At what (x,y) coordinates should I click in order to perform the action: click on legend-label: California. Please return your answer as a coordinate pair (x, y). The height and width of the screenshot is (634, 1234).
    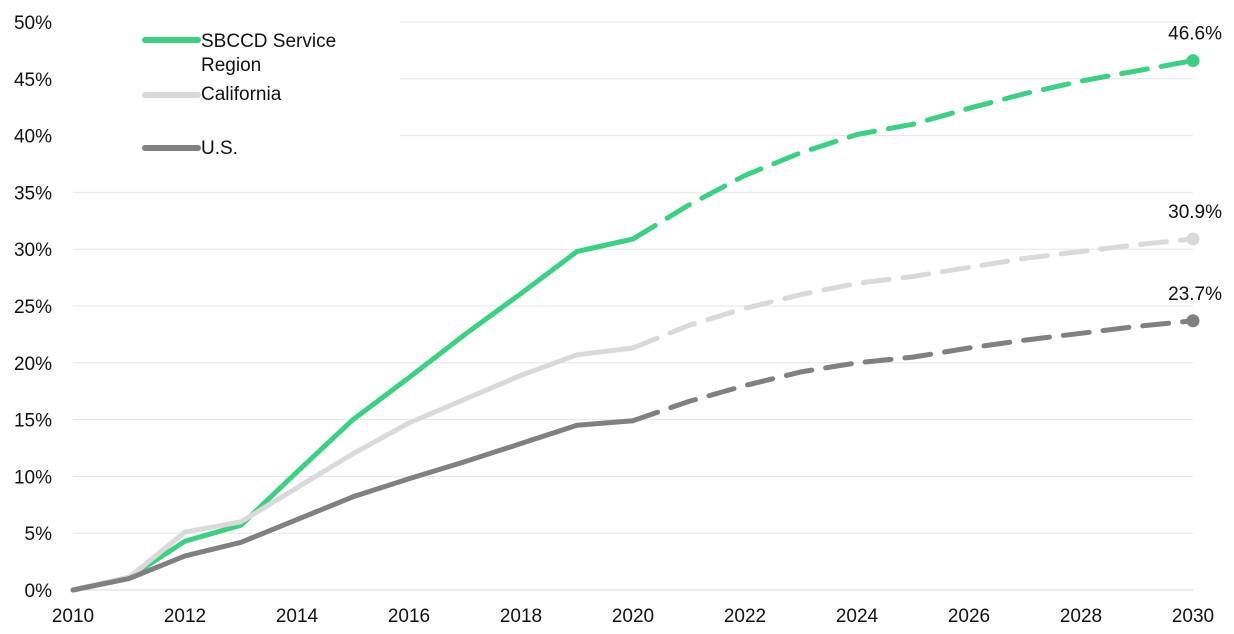
    Looking at the image, I should click on (241, 94).